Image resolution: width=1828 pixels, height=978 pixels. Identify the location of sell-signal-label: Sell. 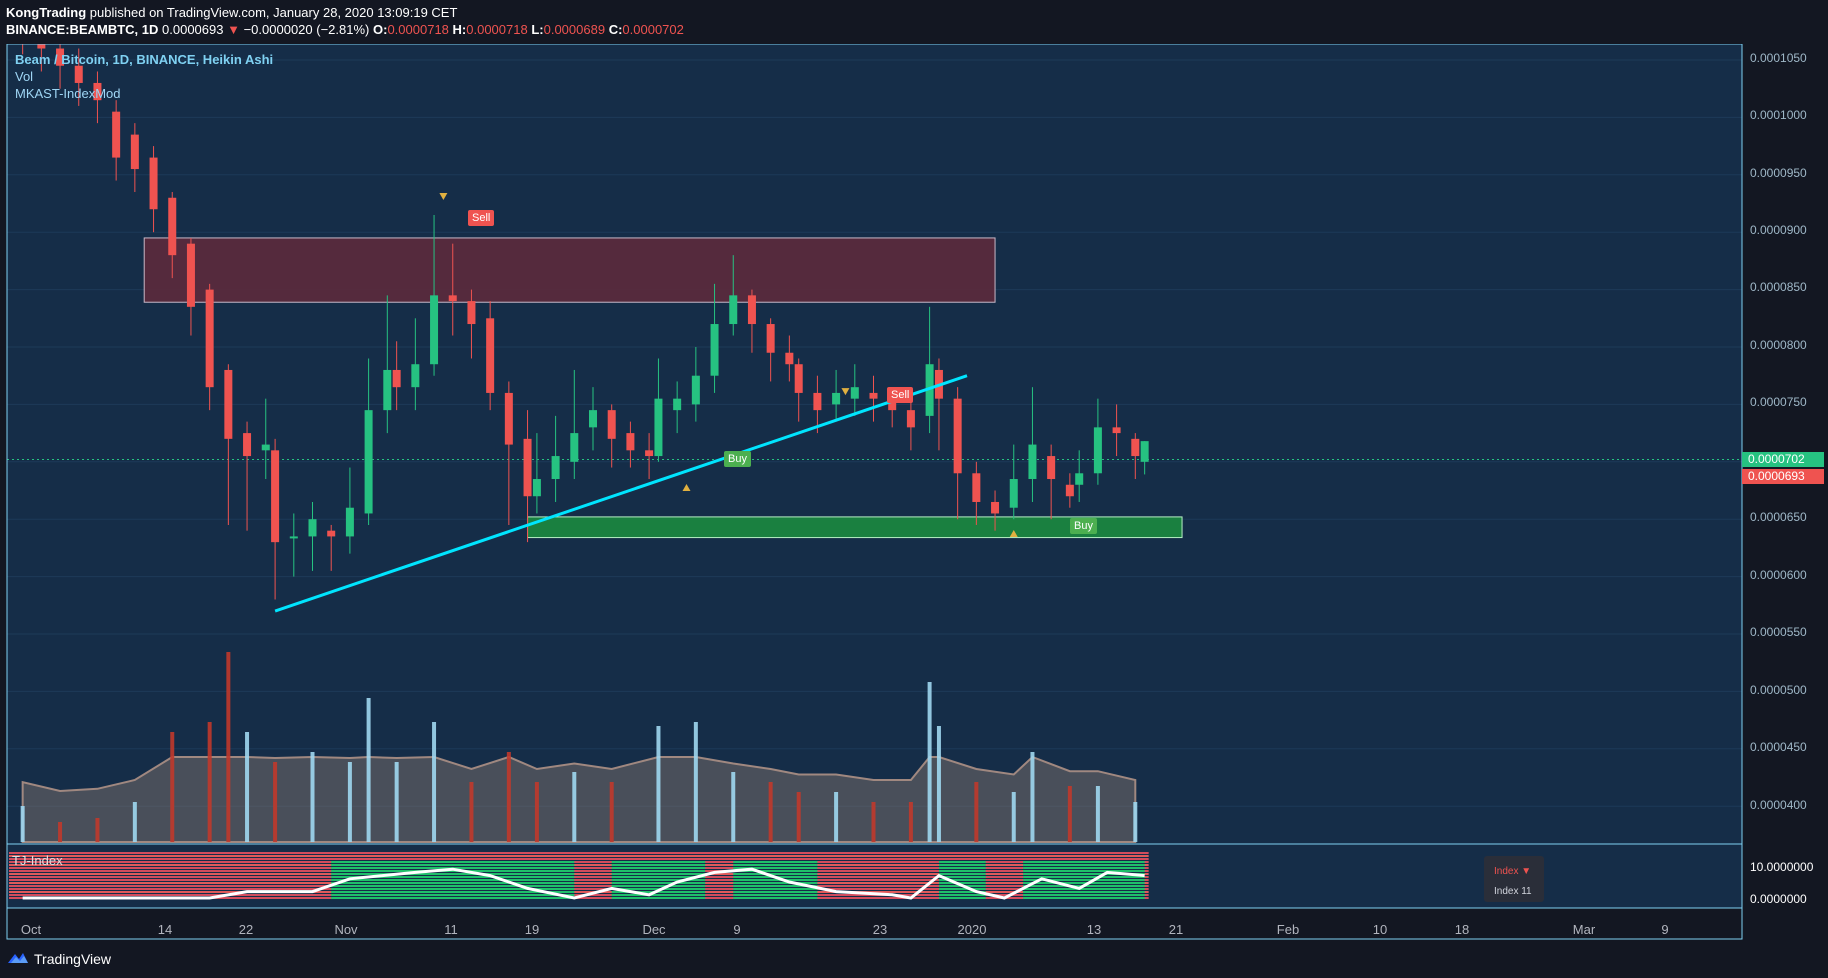
(900, 395).